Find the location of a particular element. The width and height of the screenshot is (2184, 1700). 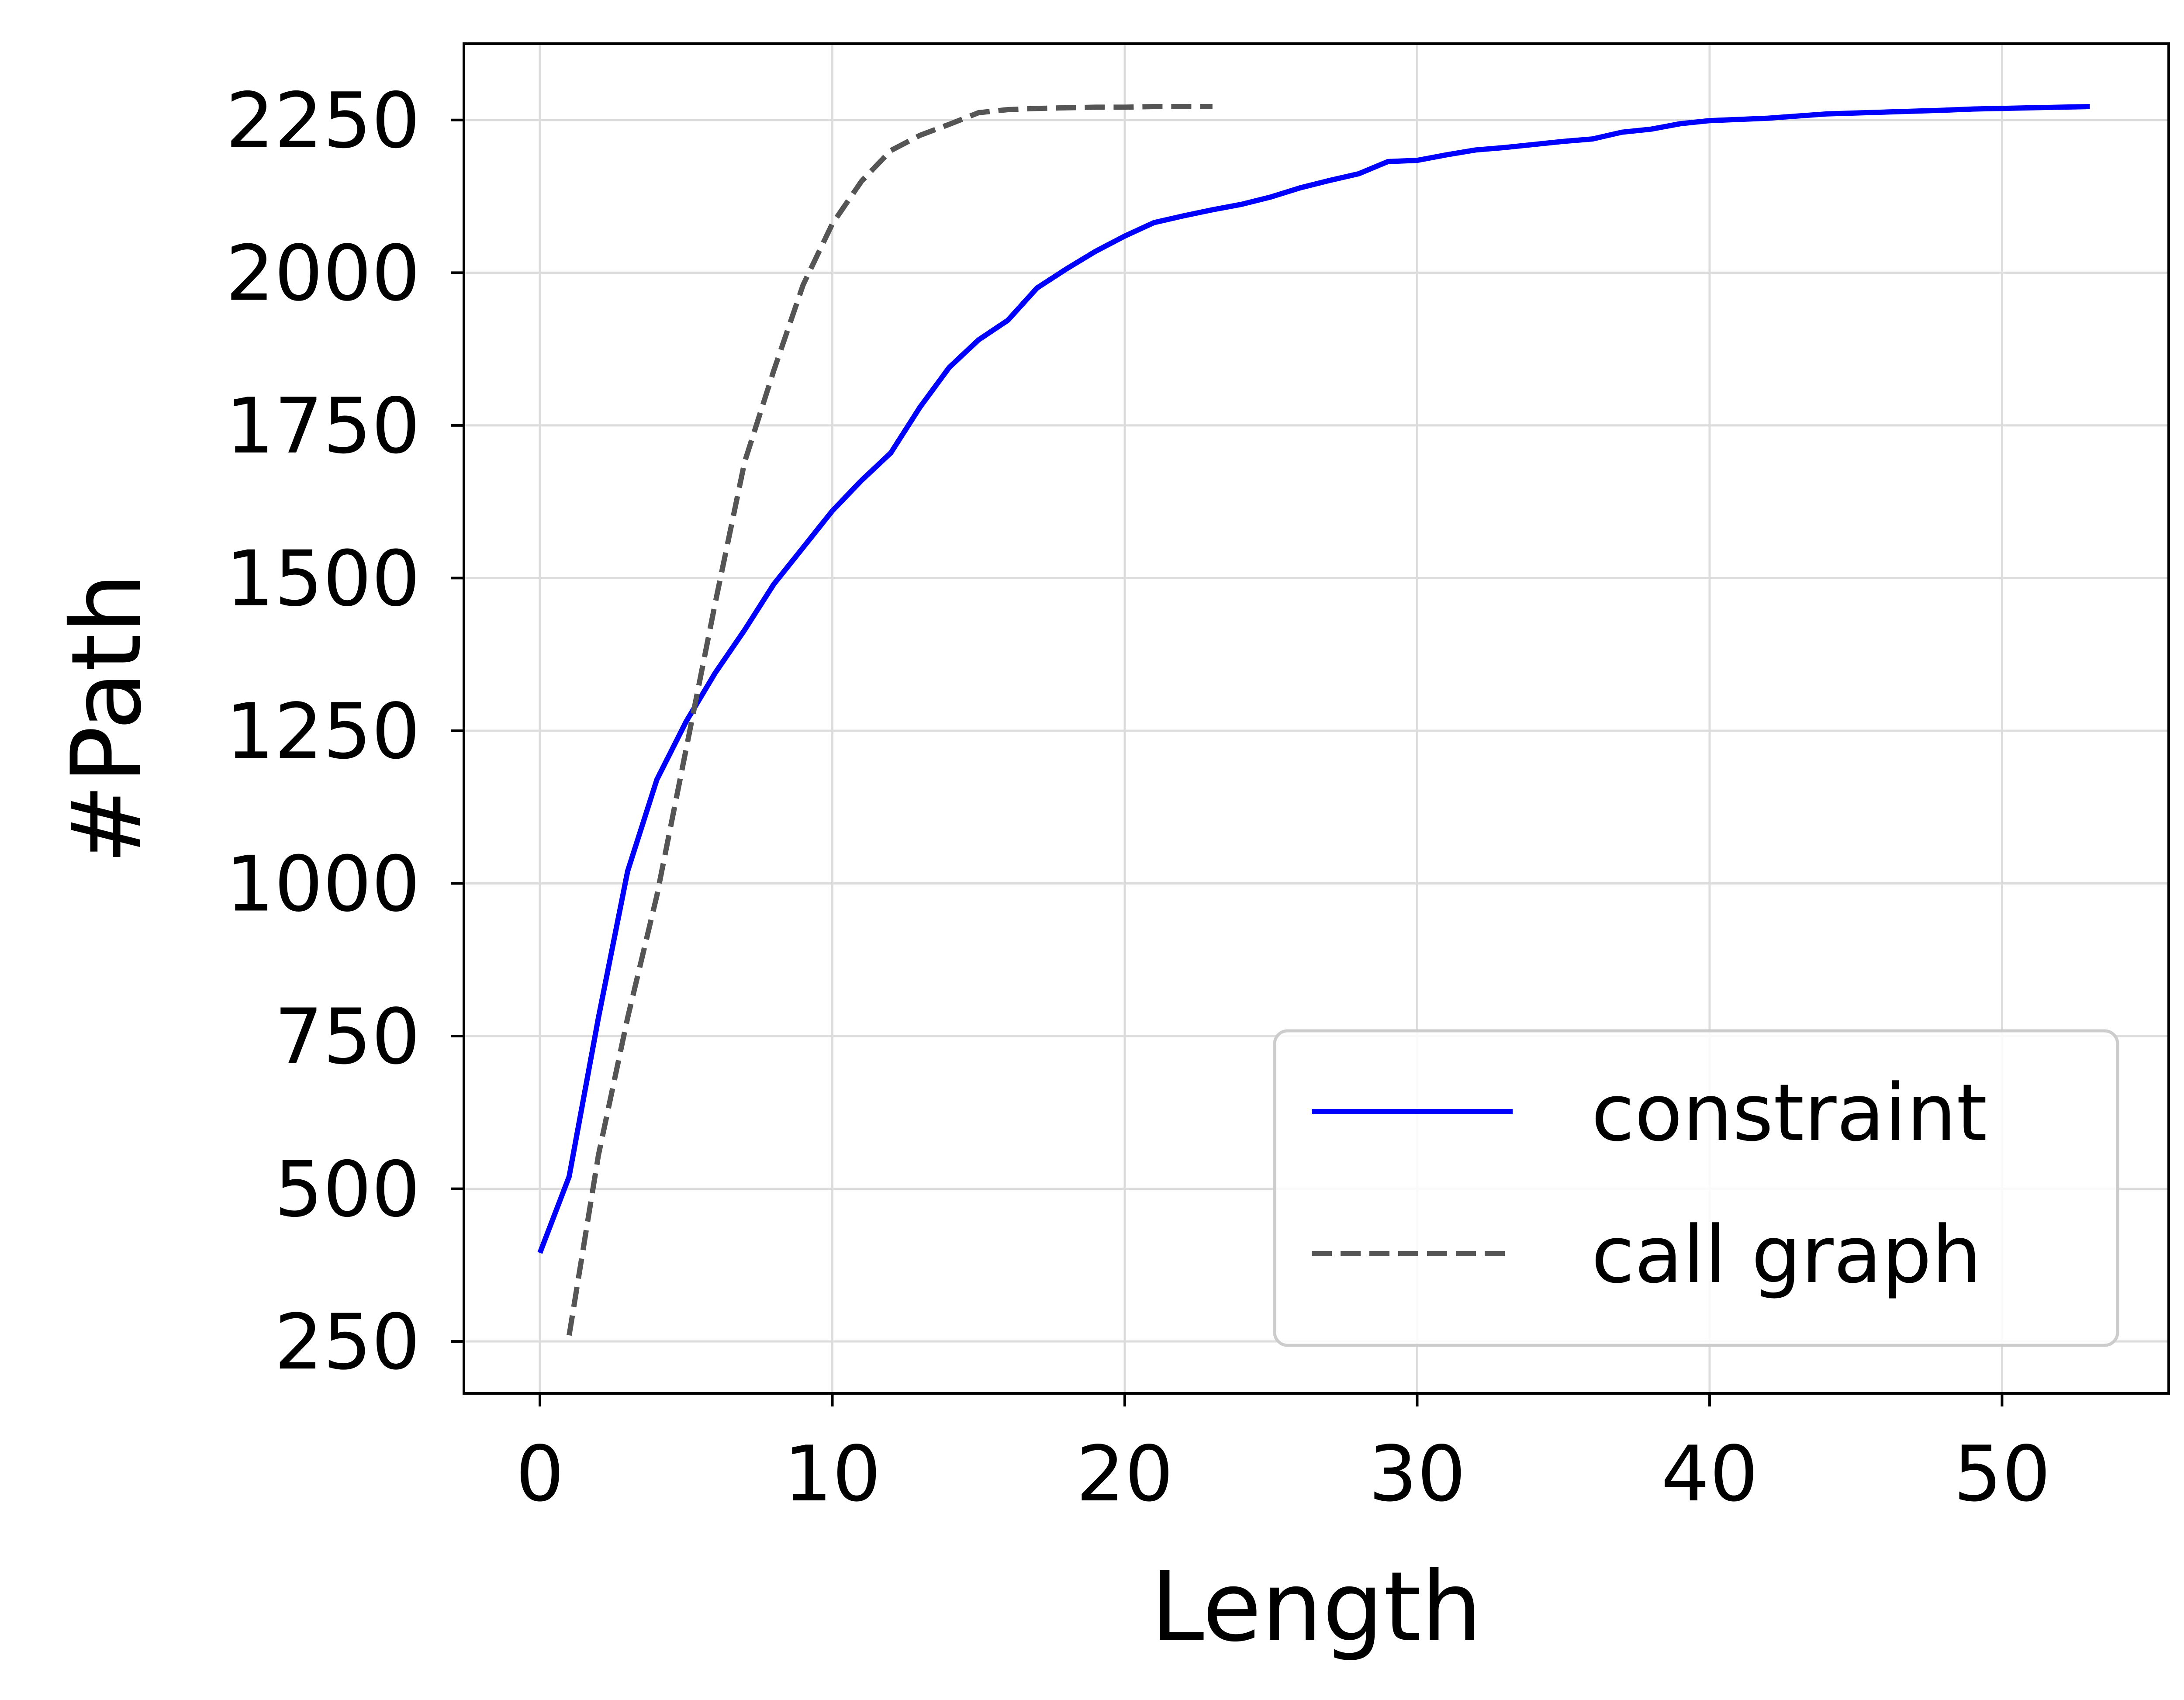

x-tick-label: 50 is located at coordinates (2002, 1474).